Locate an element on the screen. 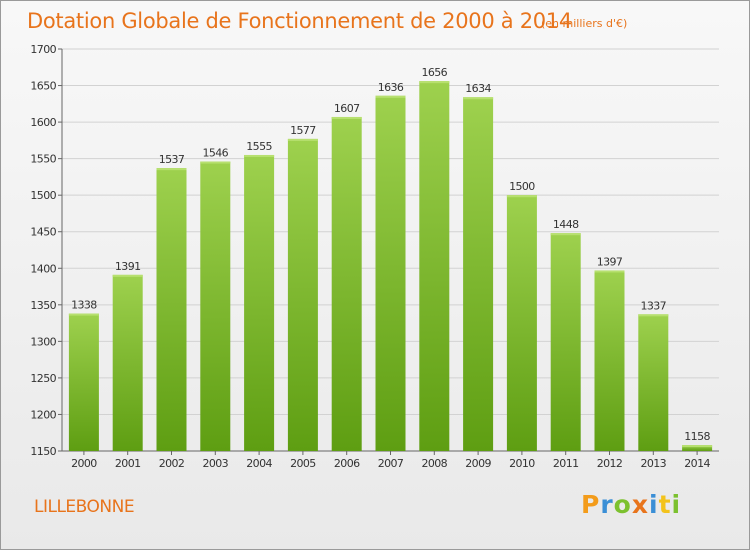  commune-name: LILLEBONNE is located at coordinates (84, 507).